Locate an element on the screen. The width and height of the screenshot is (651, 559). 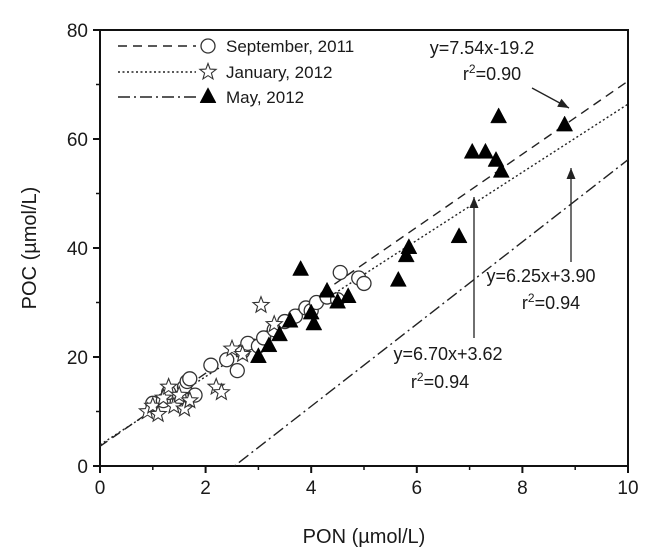
y-axis-label: POC (µmol/L) is located at coordinates (30, 248).